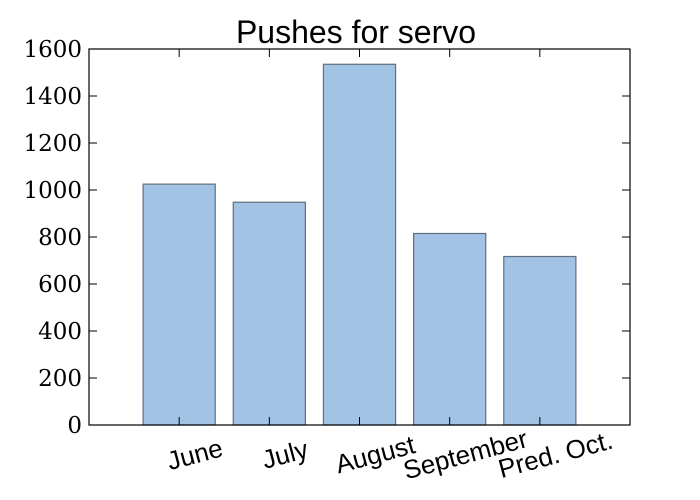 The width and height of the screenshot is (700, 500). What do you see at coordinates (269, 313) in the screenshot?
I see `bar-july` at bounding box center [269, 313].